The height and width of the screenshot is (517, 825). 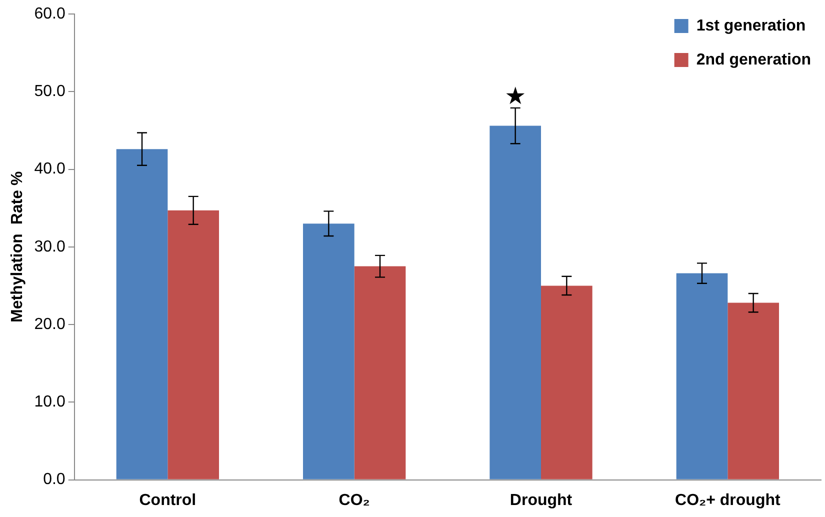 What do you see at coordinates (50, 247) in the screenshot?
I see `y-tick-label: 30.0` at bounding box center [50, 247].